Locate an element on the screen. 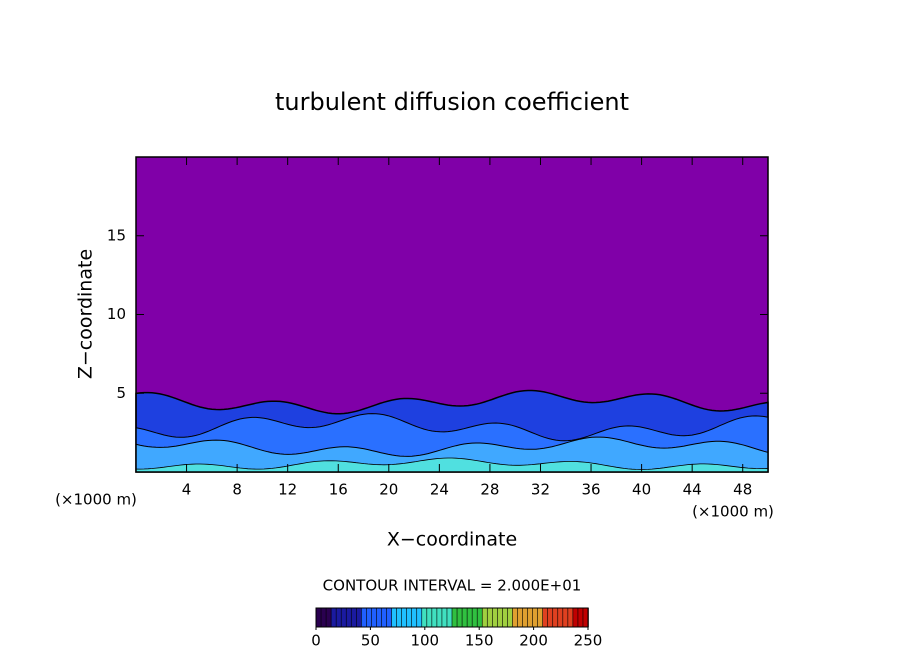 Image resolution: width=904 pixels, height=654 pixels. x-tick-label: 24 is located at coordinates (439, 490).